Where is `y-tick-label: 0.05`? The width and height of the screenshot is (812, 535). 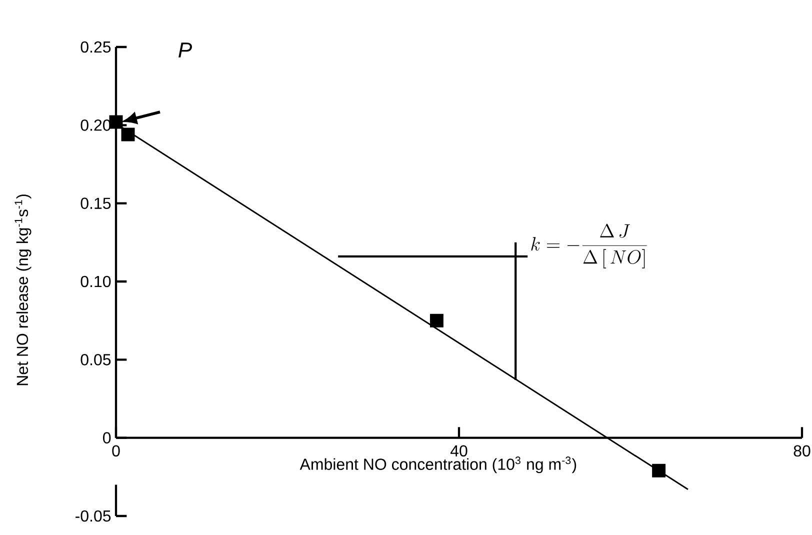
y-tick-label: 0.05 is located at coordinates (95, 360).